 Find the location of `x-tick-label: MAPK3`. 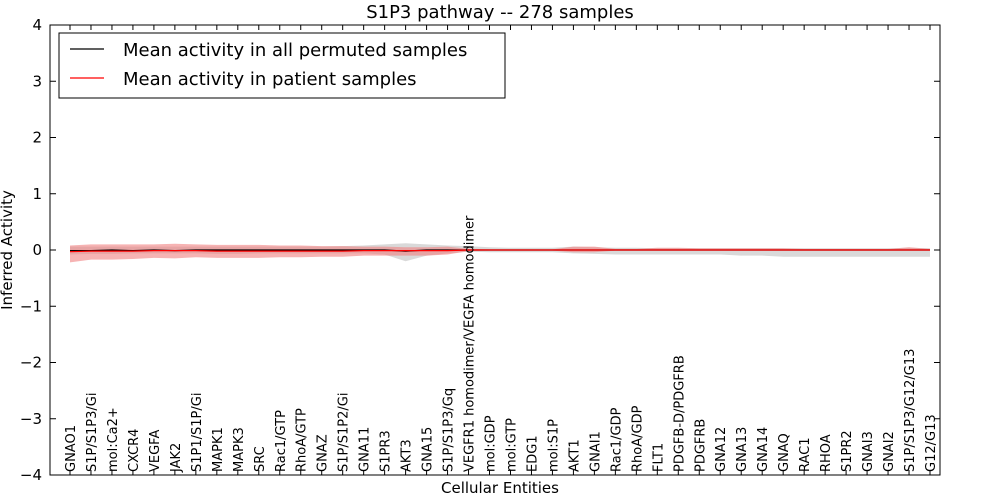

x-tick-label: MAPK3 is located at coordinates (239, 449).